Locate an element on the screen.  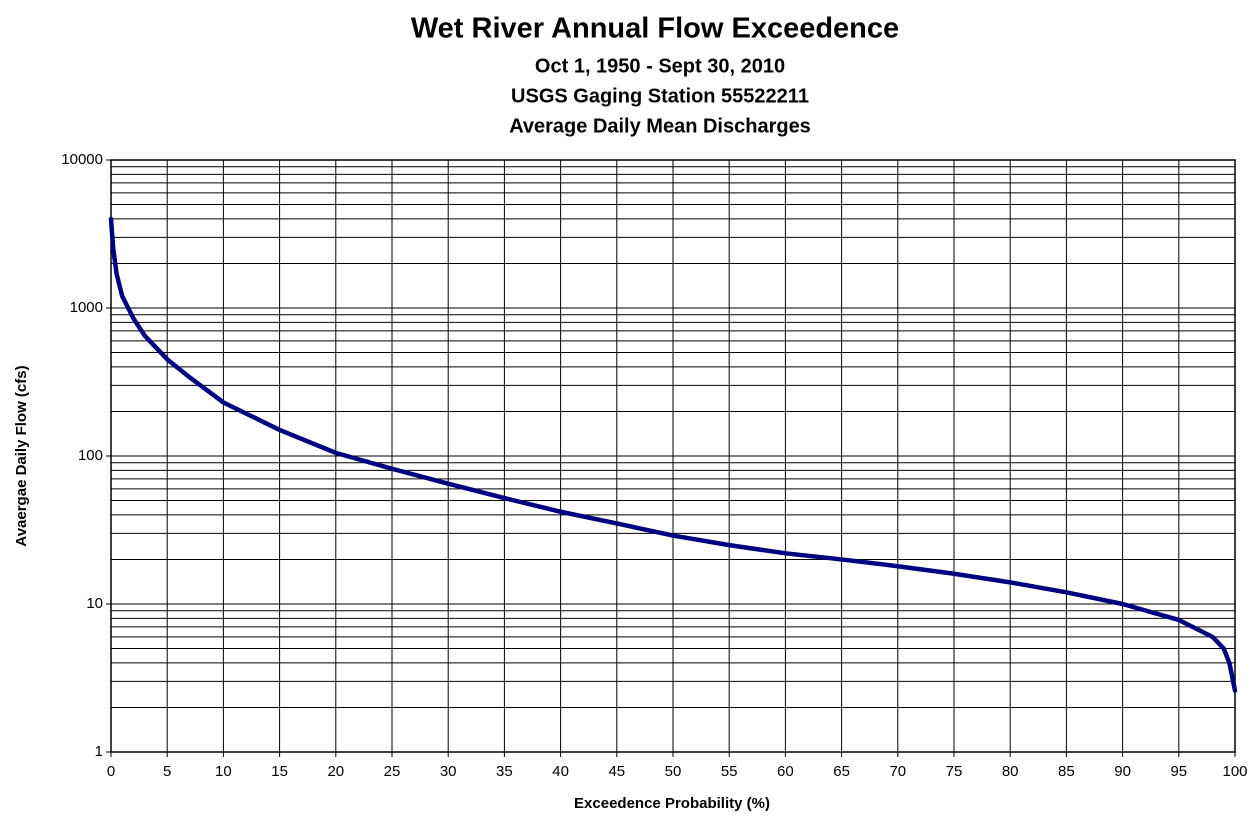
y-tick-label: 10000 is located at coordinates (82, 159).